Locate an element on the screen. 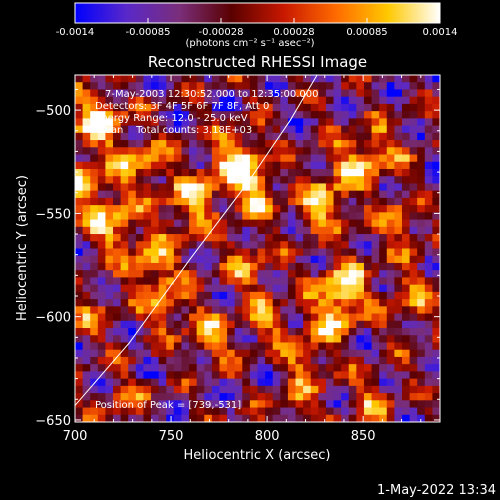 The width and height of the screenshot is (500, 500). y-axis-label: Heliocentric Y (arcsec) is located at coordinates (22, 248).